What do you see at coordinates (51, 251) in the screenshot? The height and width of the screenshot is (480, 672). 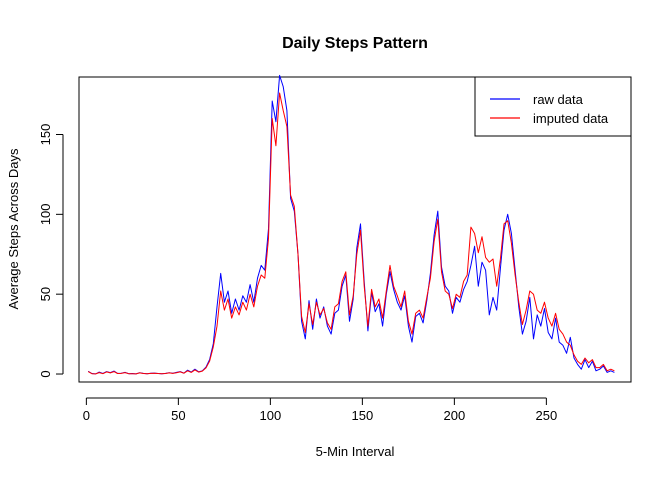 I see `y-axis: 0 50 100 150` at bounding box center [51, 251].